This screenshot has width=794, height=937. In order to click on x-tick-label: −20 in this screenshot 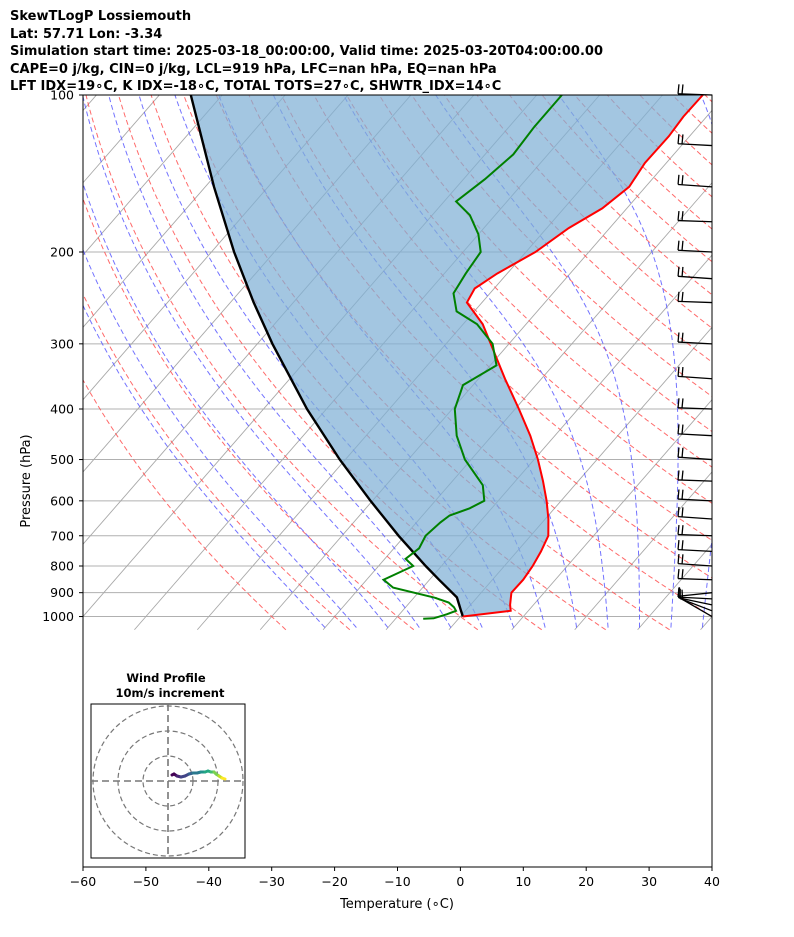, I will do `click(334, 881)`.